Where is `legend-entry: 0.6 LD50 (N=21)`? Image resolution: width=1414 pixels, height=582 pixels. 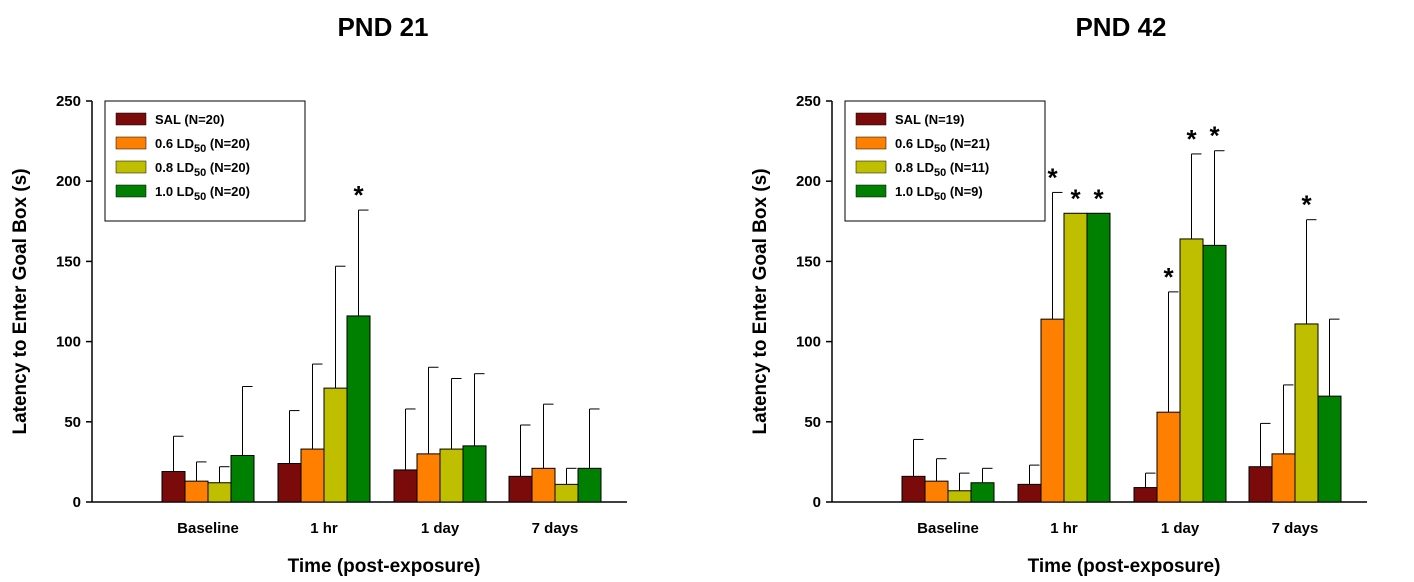
legend-entry: 0.6 LD50 (N=21) is located at coordinates (942, 145).